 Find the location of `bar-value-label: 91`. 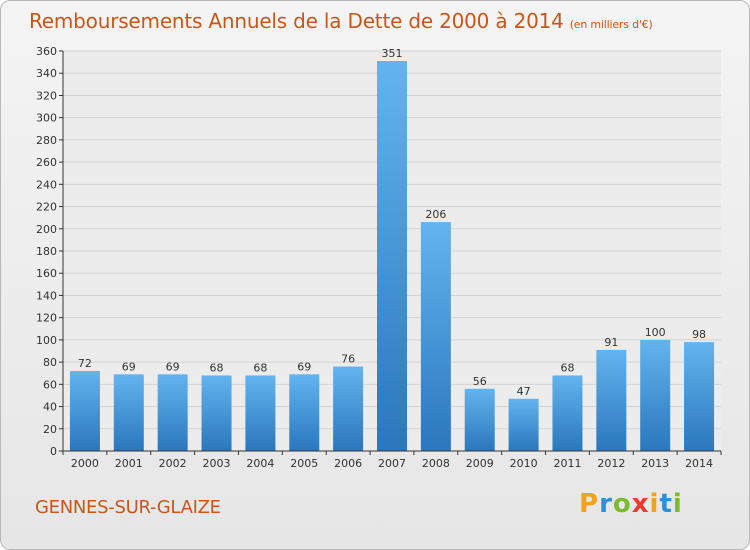

bar-value-label: 91 is located at coordinates (611, 342).